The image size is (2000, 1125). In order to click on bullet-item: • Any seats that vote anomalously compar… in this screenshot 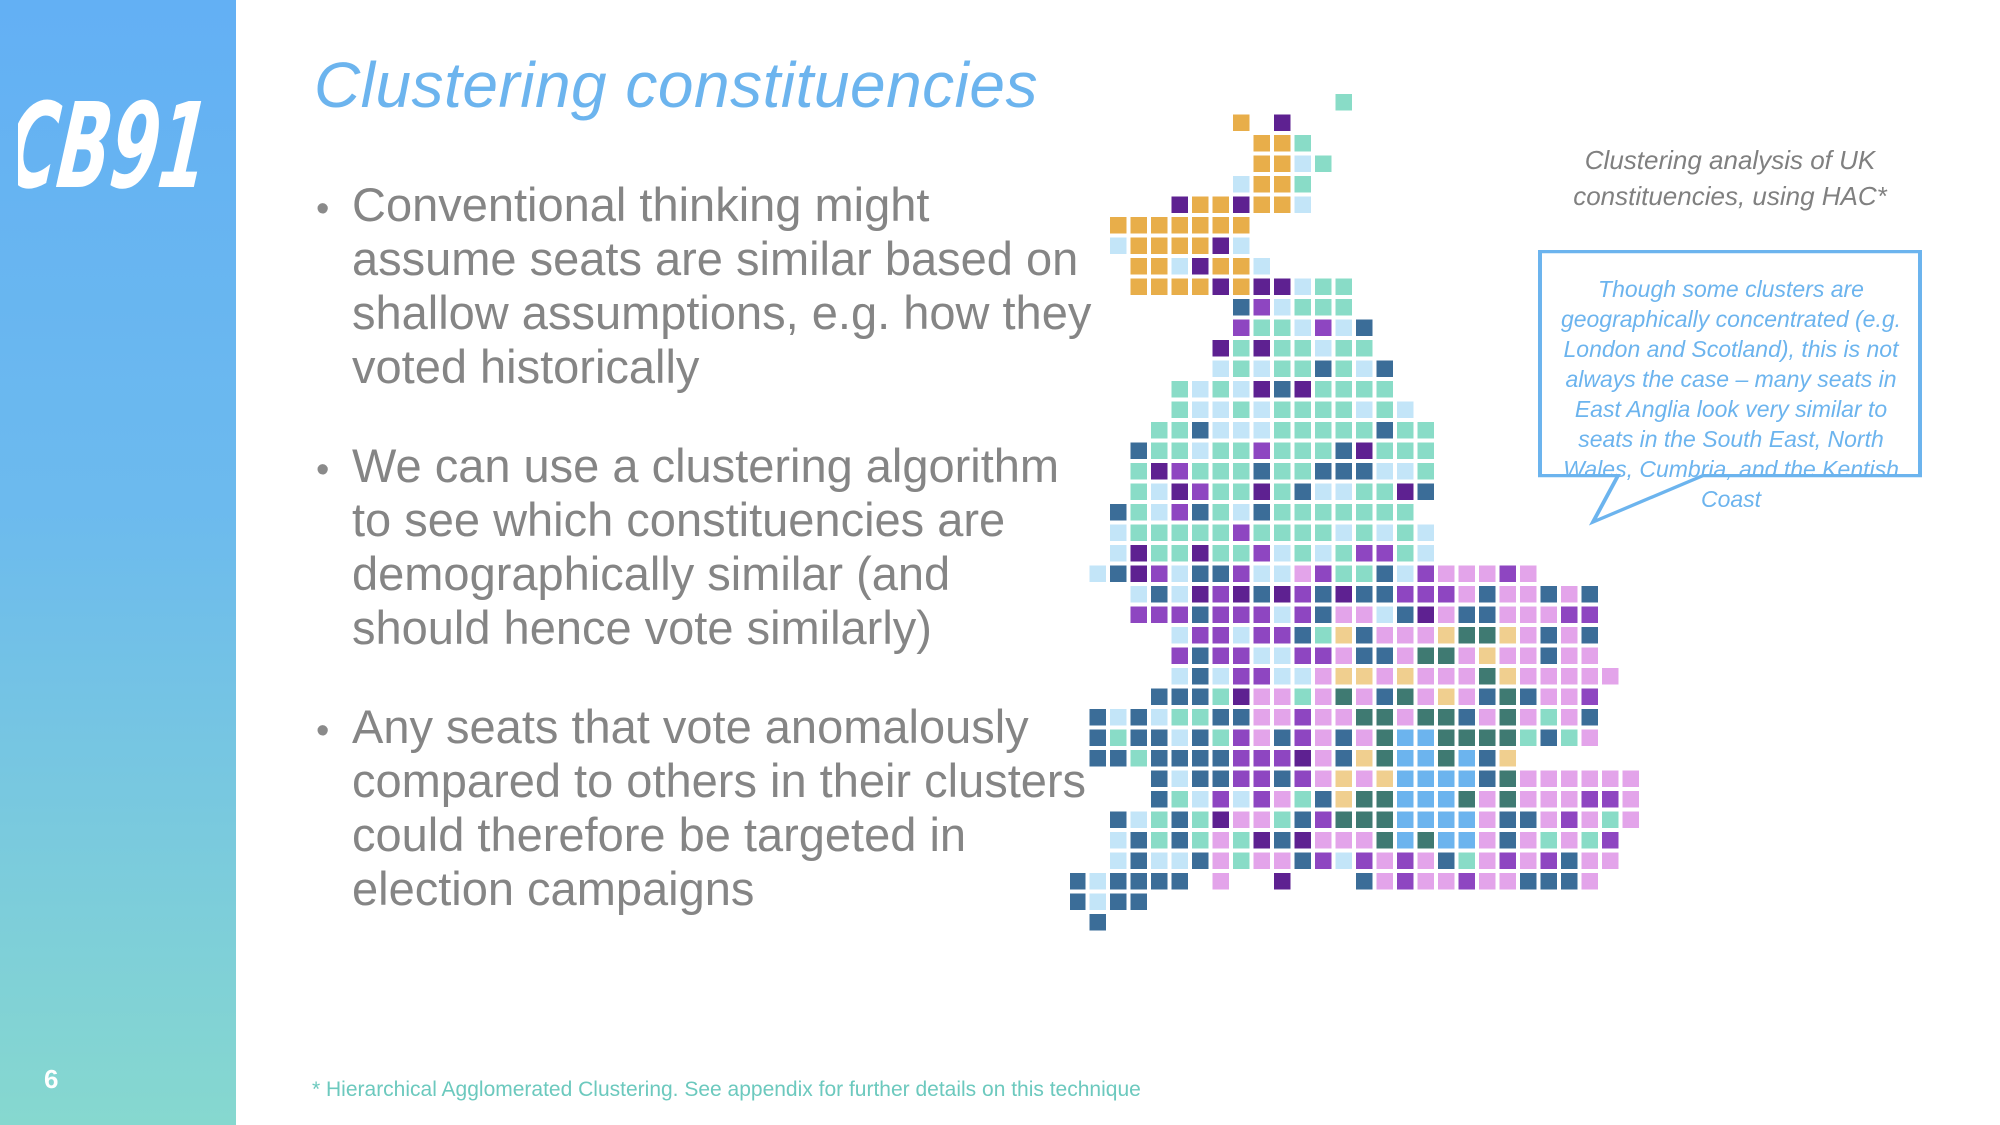, I will do `click(702, 808)`.